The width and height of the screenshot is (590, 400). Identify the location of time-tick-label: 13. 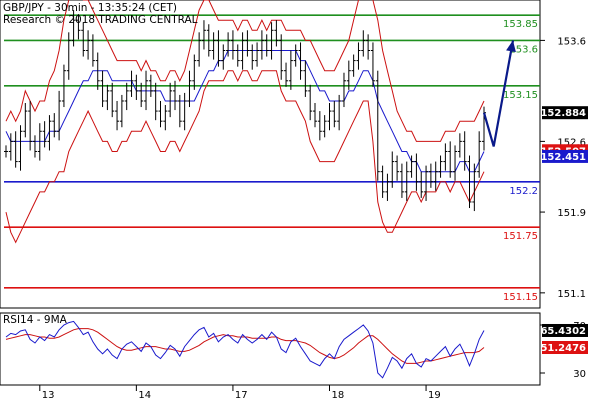
(48, 395).